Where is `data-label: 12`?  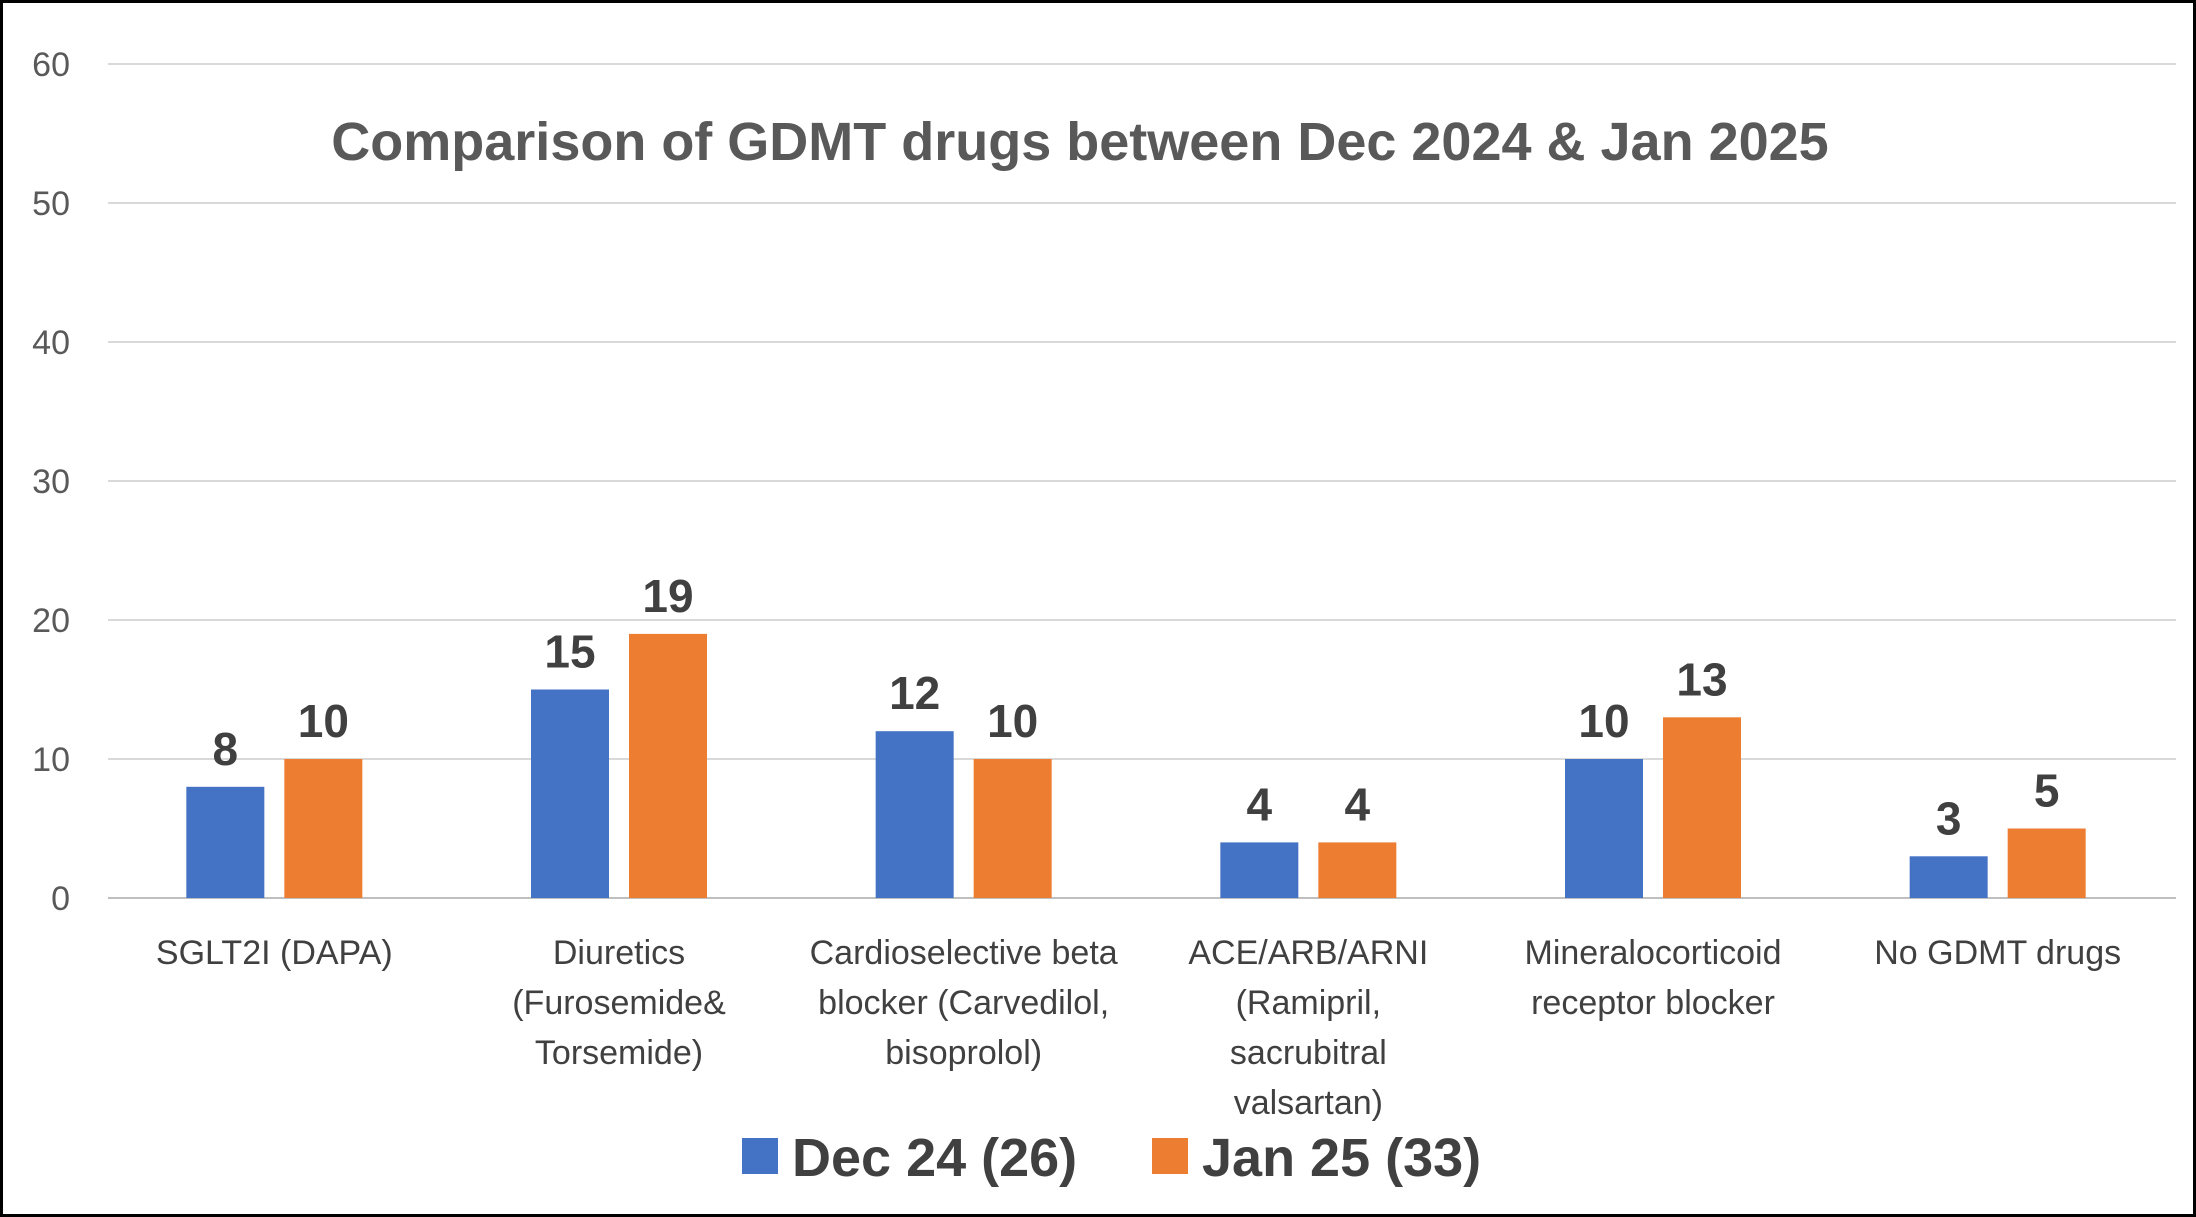 data-label: 12 is located at coordinates (914, 693).